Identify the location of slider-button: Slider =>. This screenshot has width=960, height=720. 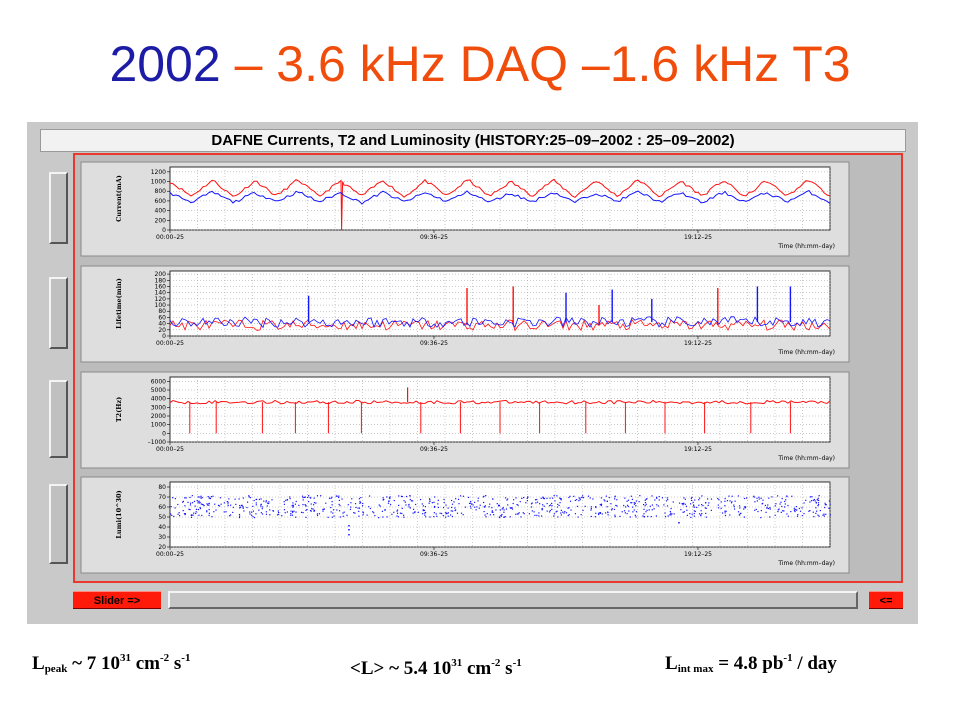
(117, 600).